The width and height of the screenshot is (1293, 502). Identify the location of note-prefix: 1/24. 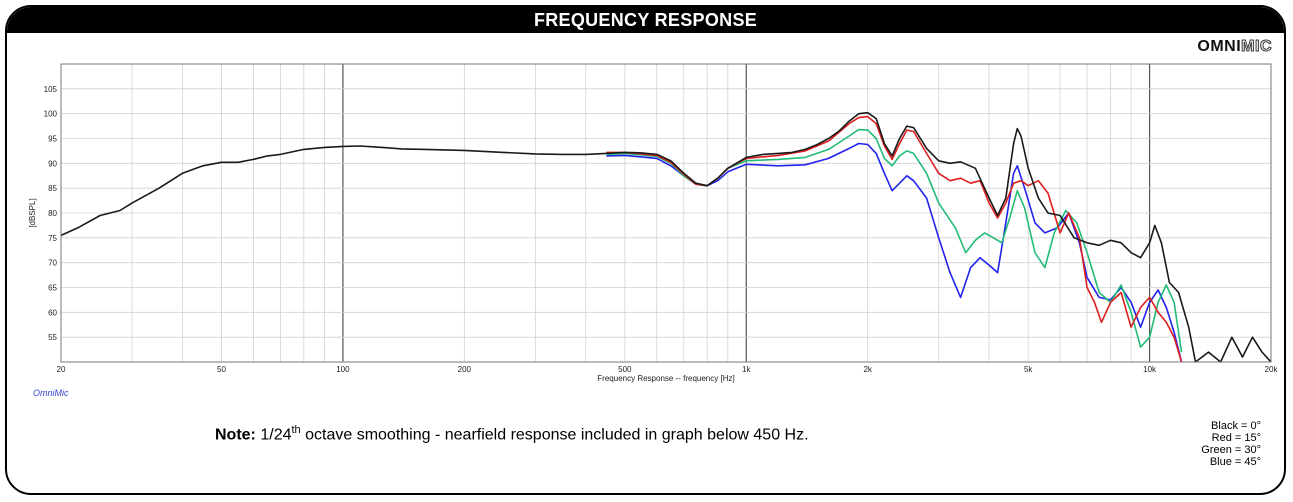
(276, 435).